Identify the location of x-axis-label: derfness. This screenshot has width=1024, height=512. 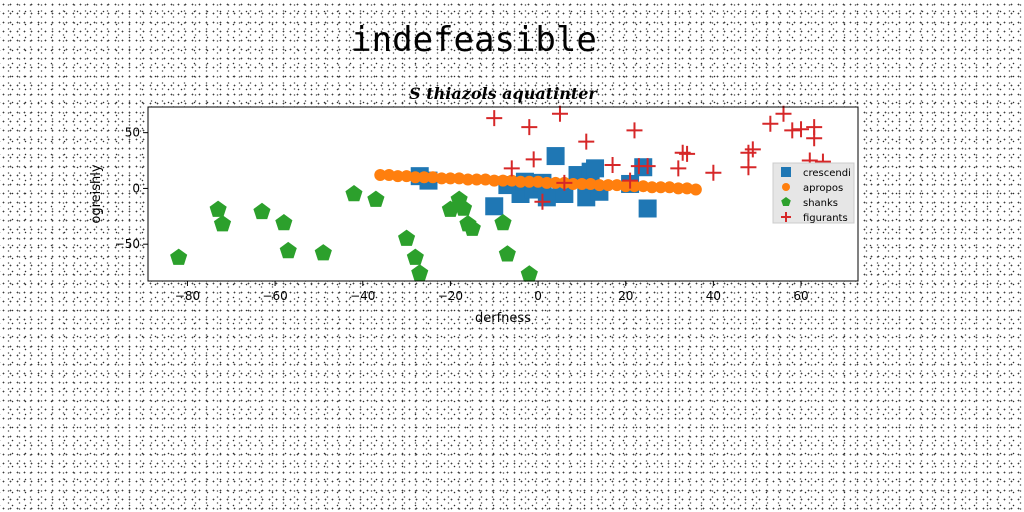
(503, 318).